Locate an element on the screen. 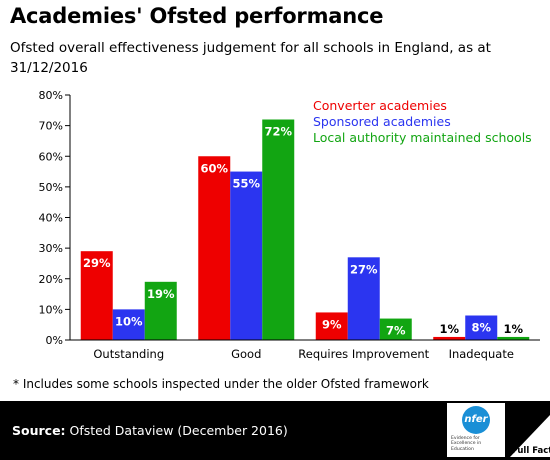  y-tick-label: 70% is located at coordinates (51, 126).